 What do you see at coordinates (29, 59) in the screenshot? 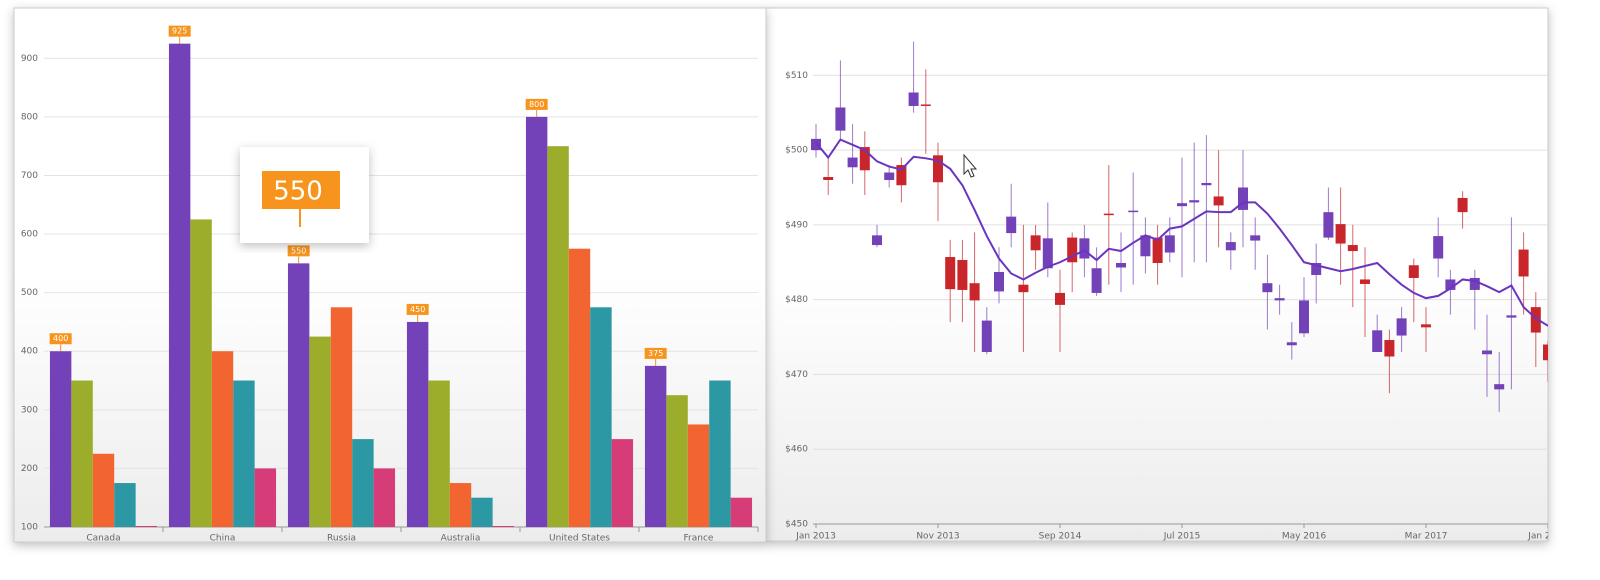
I see `y-tick-label: 900` at bounding box center [29, 59].